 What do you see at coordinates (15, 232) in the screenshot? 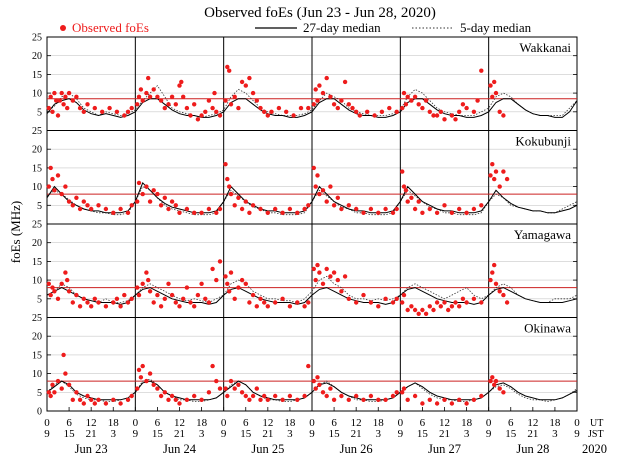
I see `y-axis-label: foEs (MHz)` at bounding box center [15, 232].